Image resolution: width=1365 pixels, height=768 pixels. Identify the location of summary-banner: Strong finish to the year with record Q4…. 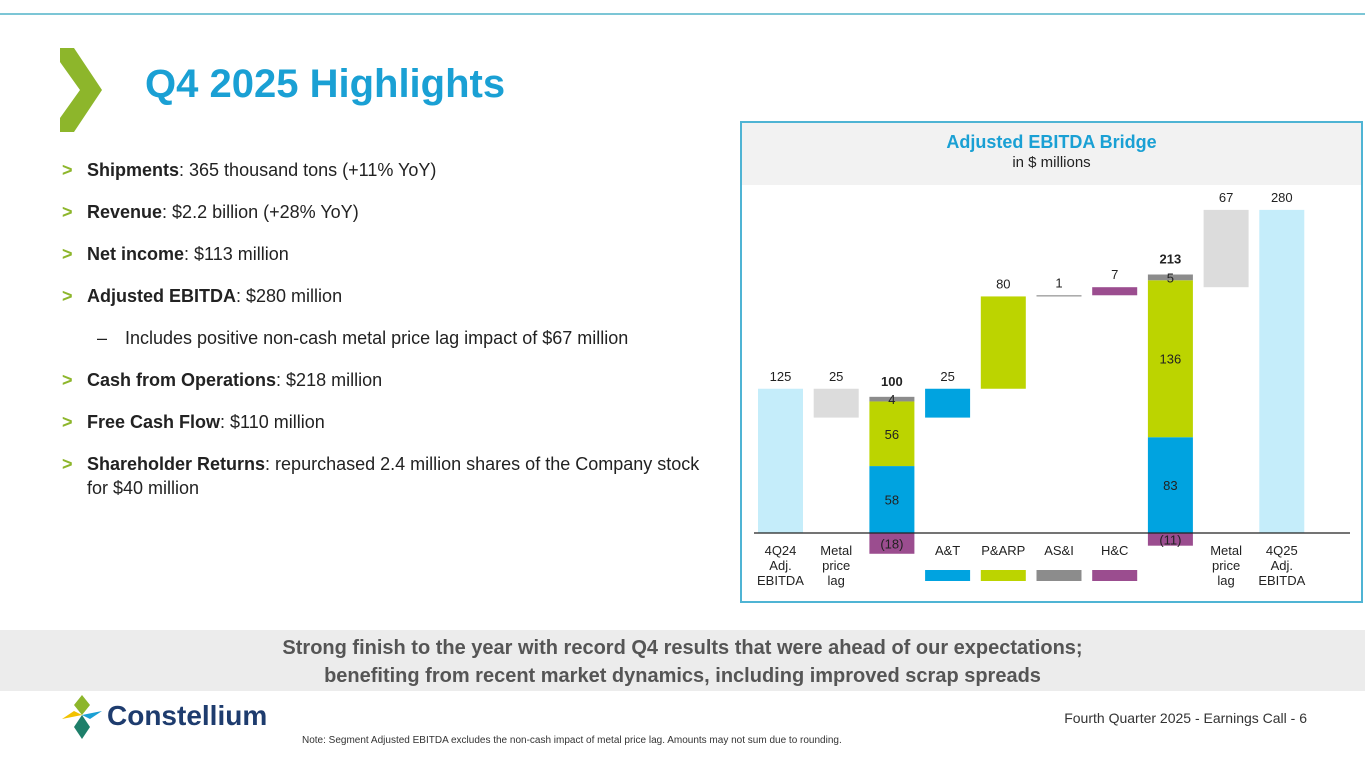
(682, 660).